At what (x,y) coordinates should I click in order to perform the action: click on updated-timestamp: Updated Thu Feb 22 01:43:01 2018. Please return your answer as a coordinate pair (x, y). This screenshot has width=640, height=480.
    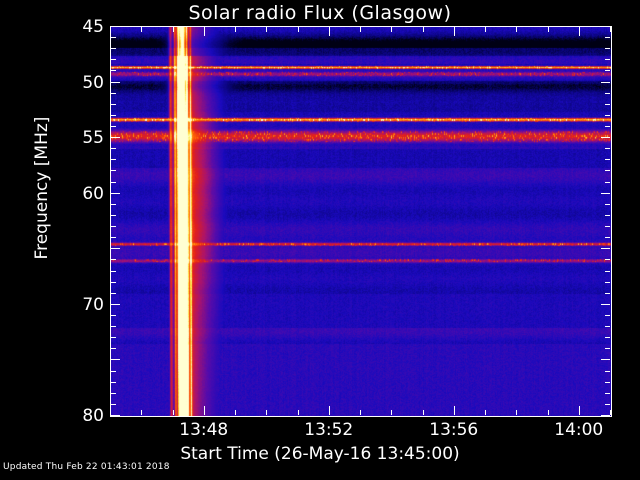
    Looking at the image, I should click on (86, 467).